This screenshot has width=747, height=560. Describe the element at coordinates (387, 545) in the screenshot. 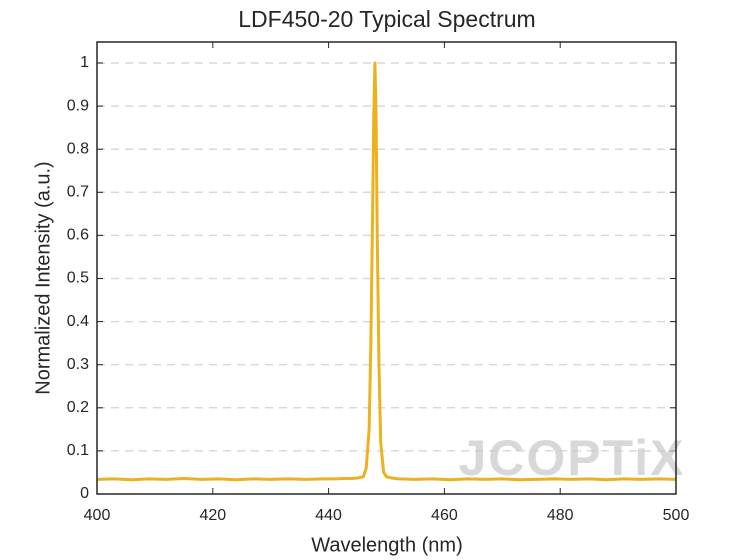

I see `x-axis-label: Wavelength (nm)` at that location.